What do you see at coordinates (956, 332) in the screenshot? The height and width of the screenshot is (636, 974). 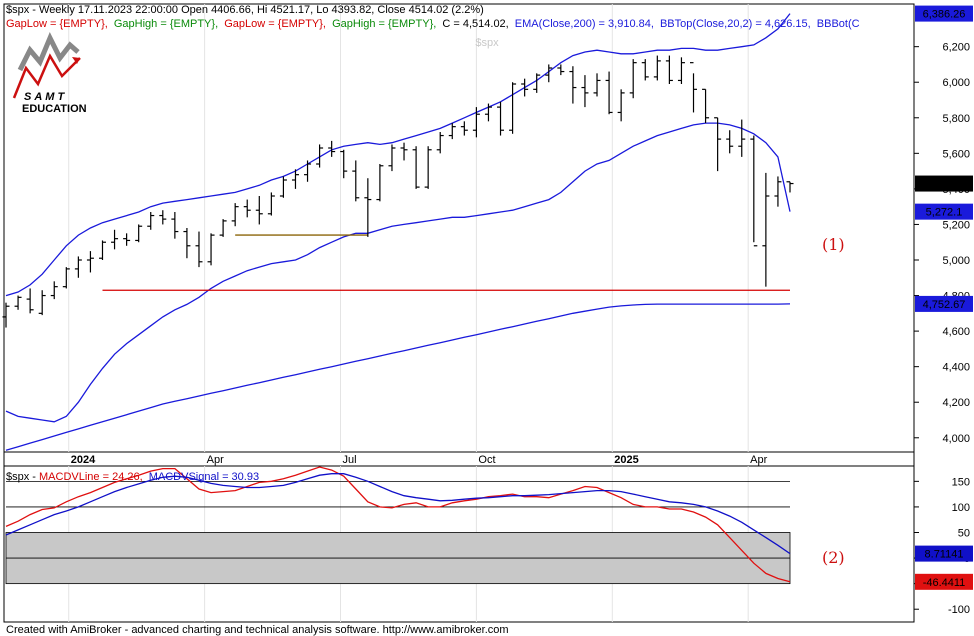 I see `y-tick-label: 4,600` at bounding box center [956, 332].